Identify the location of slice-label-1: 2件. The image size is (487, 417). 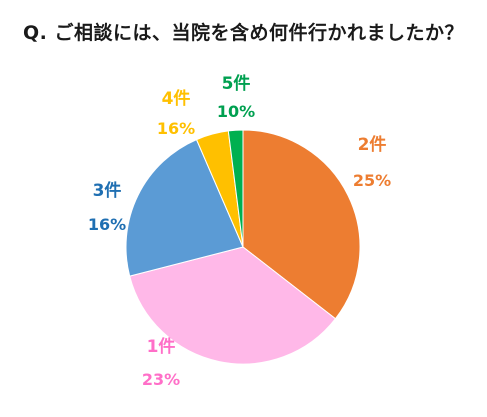
(372, 144).